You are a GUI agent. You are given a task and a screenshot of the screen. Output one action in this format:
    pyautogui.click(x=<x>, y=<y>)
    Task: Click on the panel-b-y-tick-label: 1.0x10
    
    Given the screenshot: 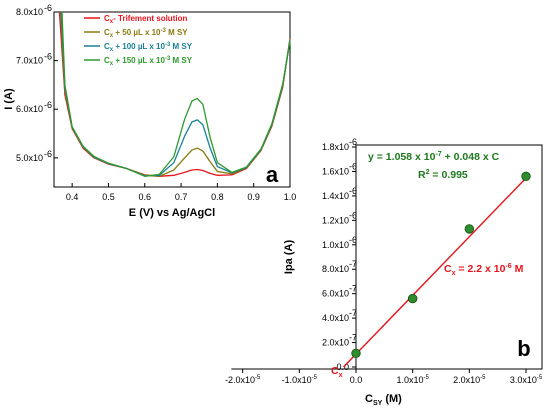 What is the action you would take?
    pyautogui.click(x=335, y=245)
    